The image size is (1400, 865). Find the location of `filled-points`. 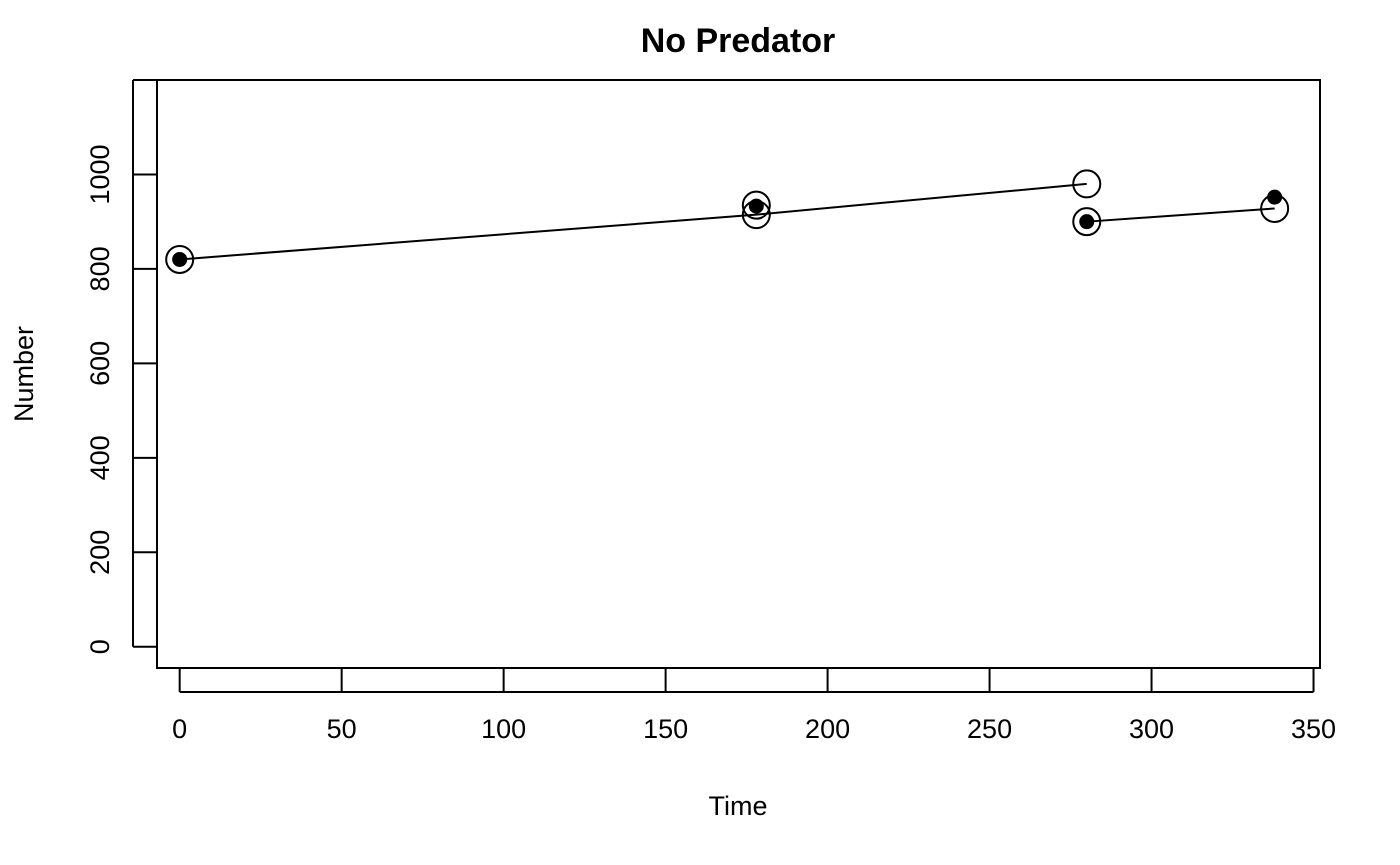

filled-points is located at coordinates (727, 228).